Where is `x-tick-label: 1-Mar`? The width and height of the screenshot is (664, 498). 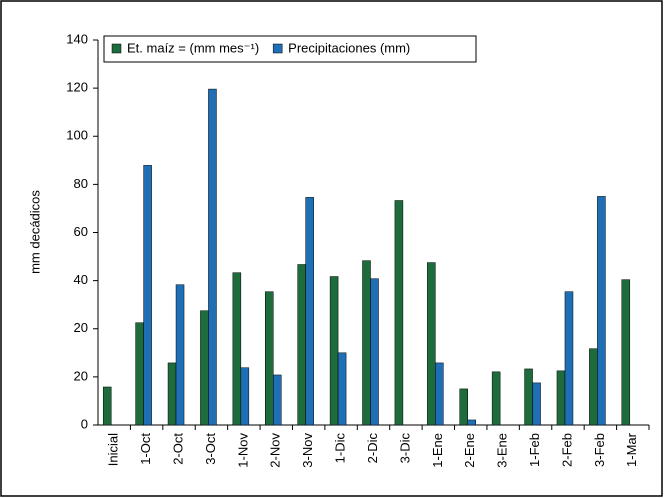
x-tick-label: 1-Mar is located at coordinates (631, 449).